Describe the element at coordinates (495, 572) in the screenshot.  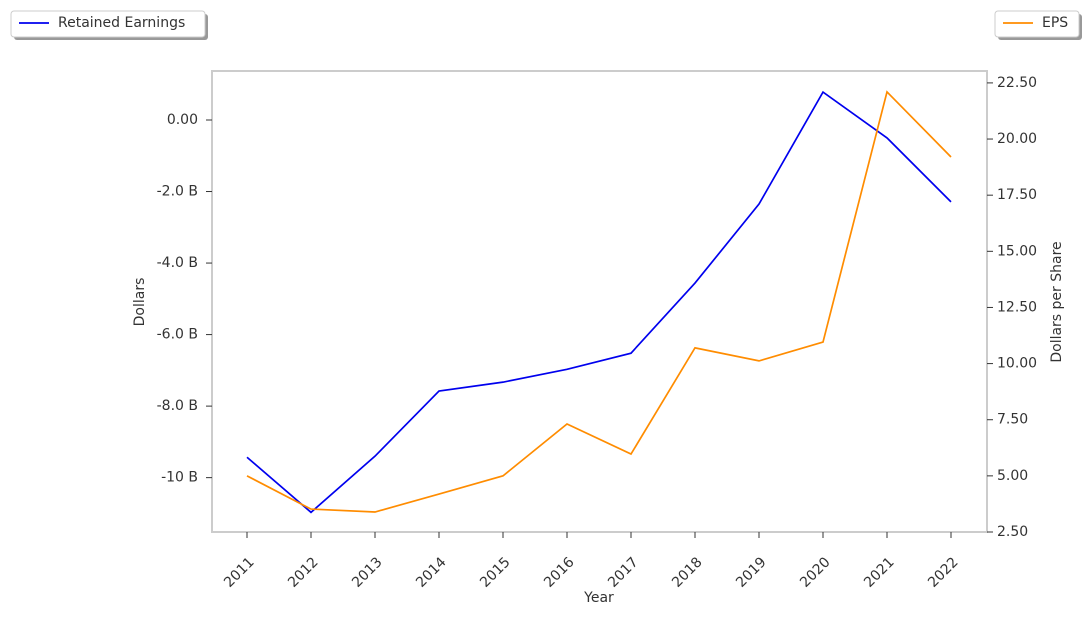
I see `x-tick-label: 2015` at that location.